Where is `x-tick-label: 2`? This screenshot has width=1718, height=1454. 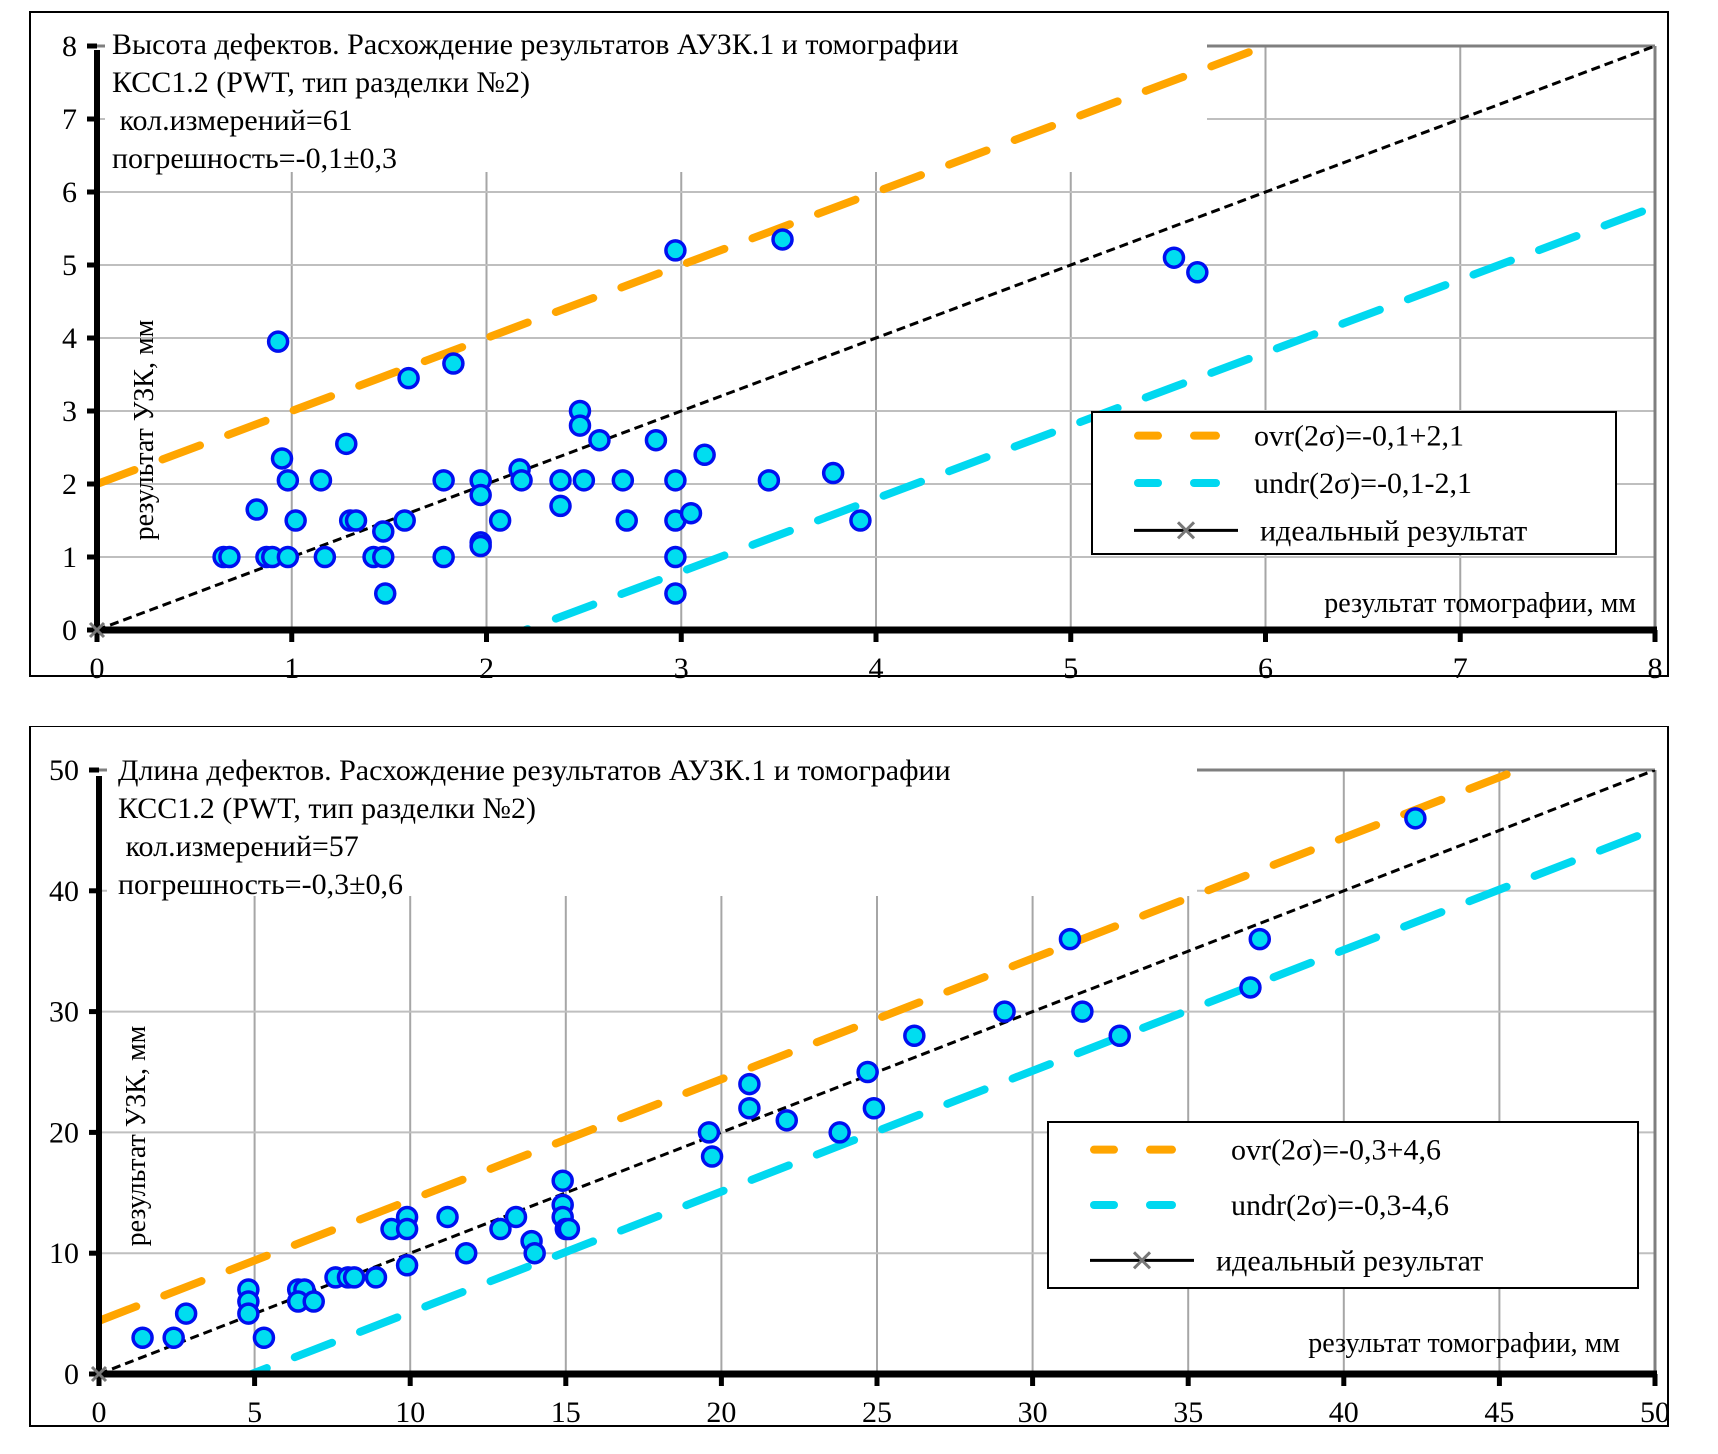 x-tick-label: 2 is located at coordinates (486, 668).